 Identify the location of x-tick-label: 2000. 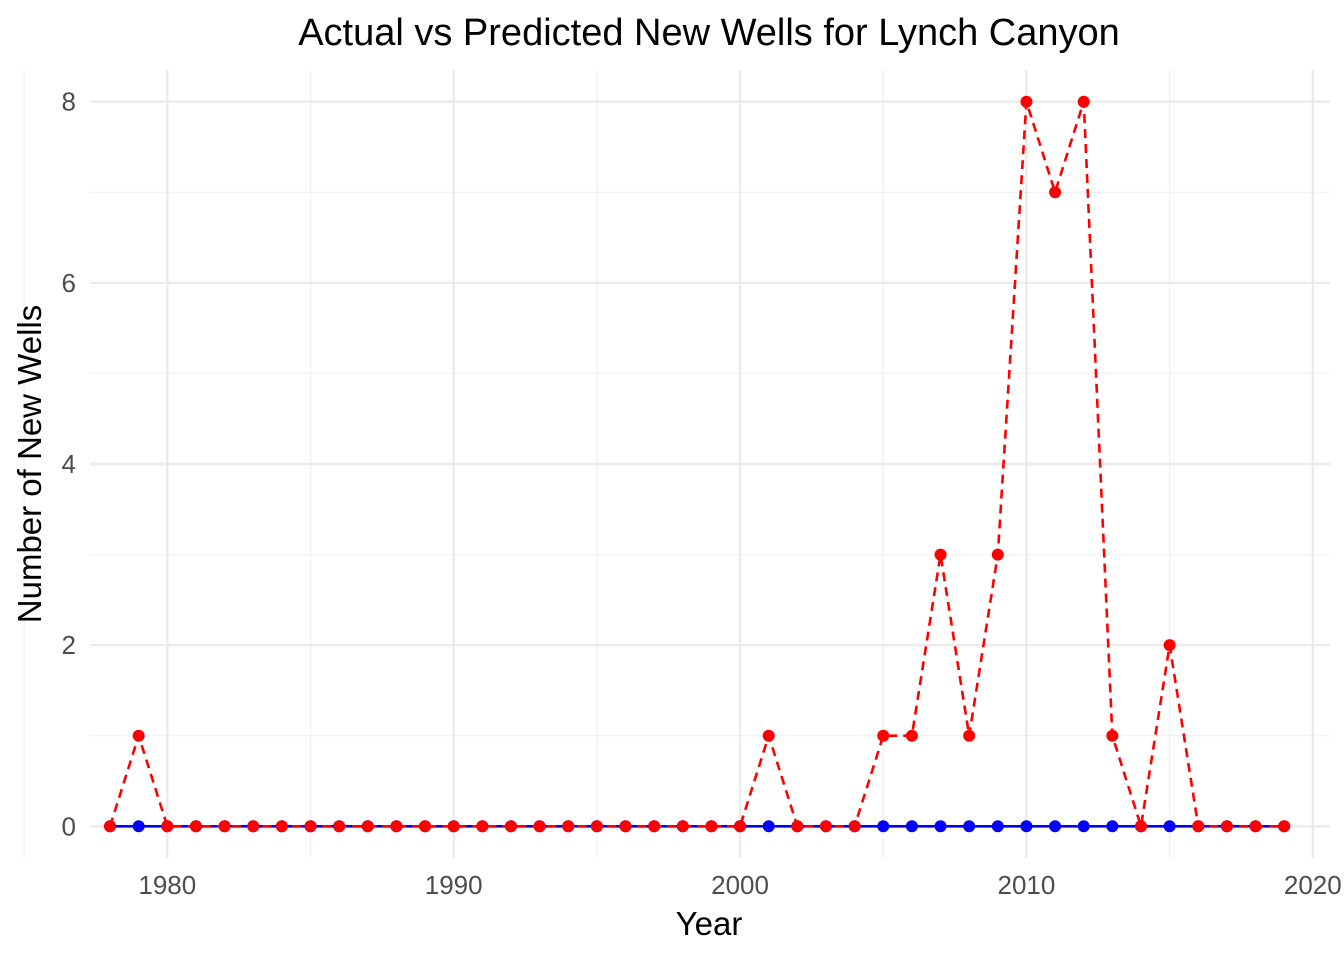
(740, 885).